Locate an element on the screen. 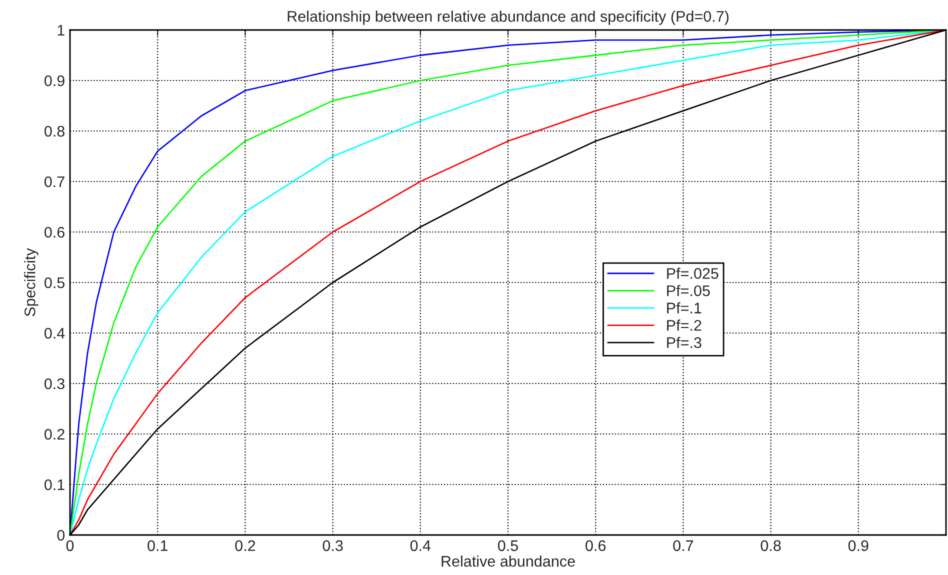  y-tick-label: 1 is located at coordinates (61, 30).